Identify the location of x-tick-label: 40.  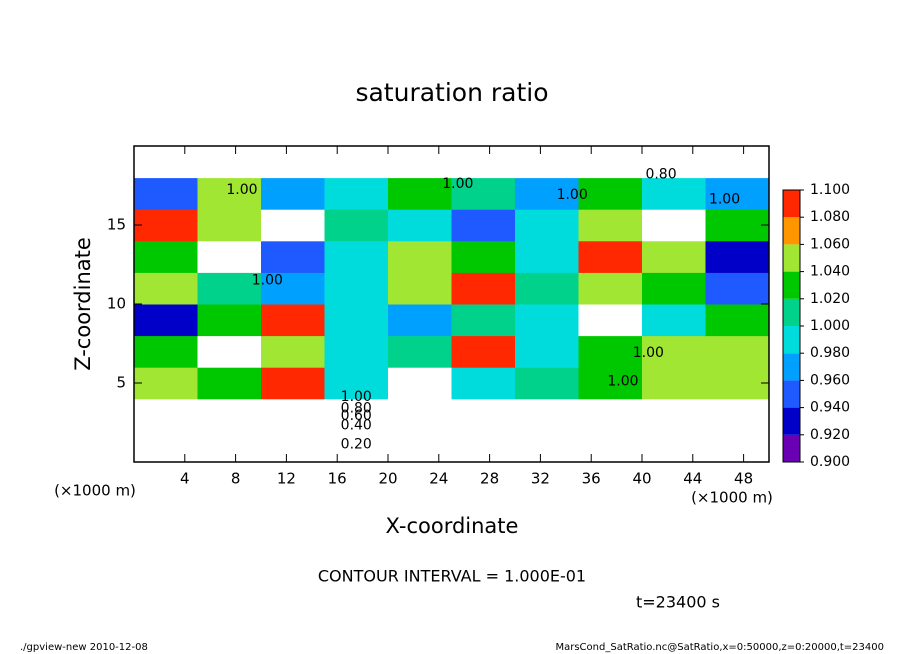
(641, 479).